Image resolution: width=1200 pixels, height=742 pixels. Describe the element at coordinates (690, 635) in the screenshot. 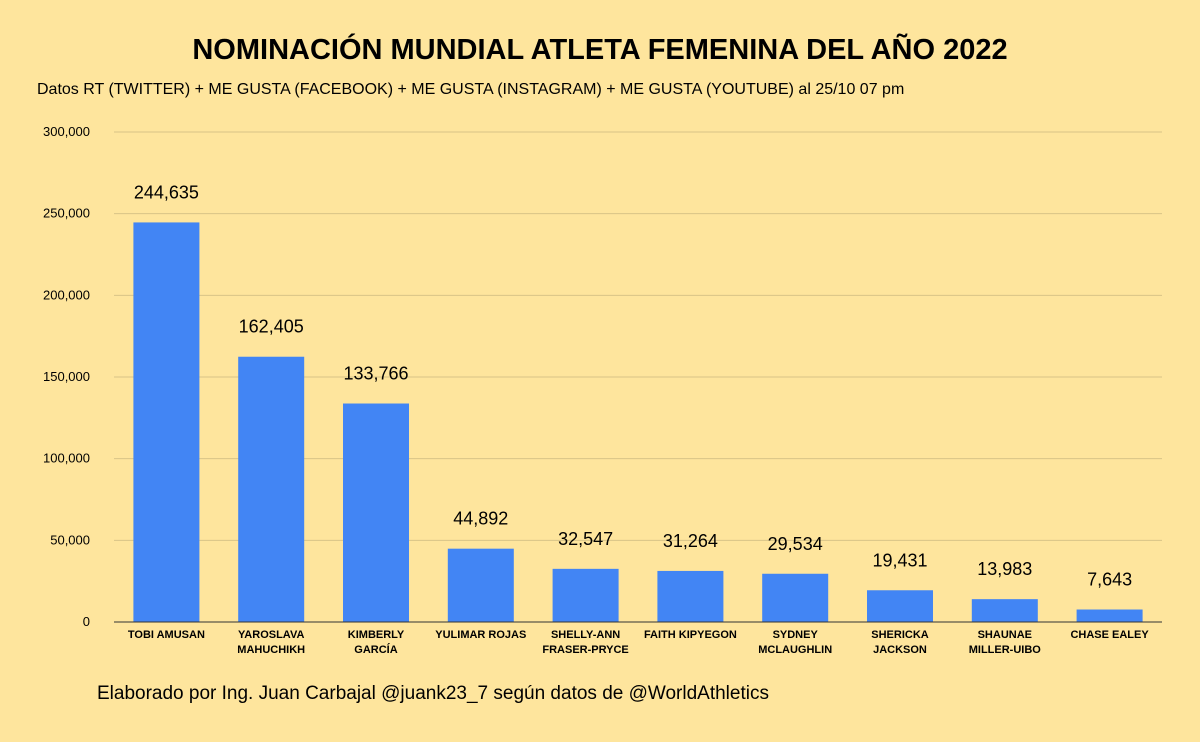

I see `x-tick-label: FAITH KIPYEGON` at that location.